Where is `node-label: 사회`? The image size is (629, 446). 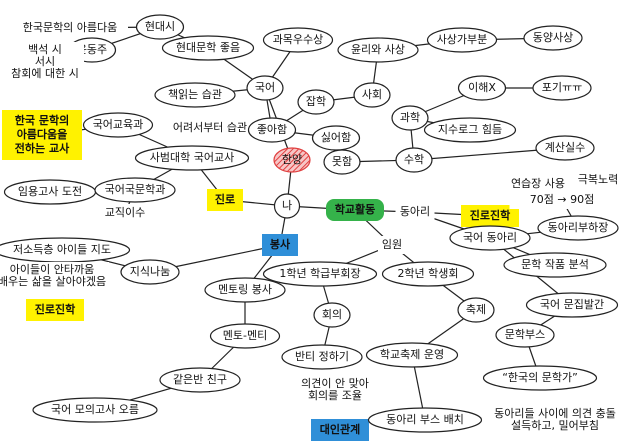 node-label: 사회 is located at coordinates (372, 94).